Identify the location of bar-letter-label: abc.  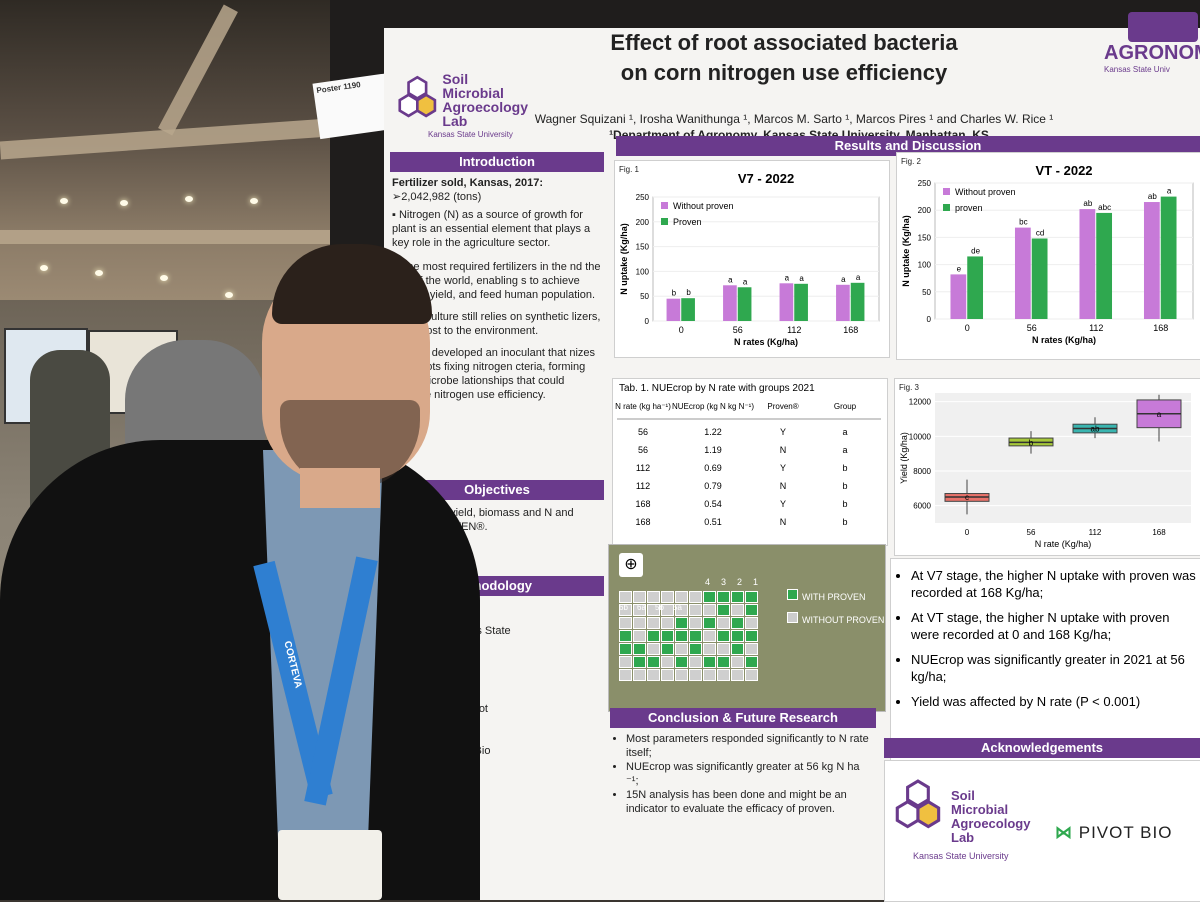
(1104, 207).